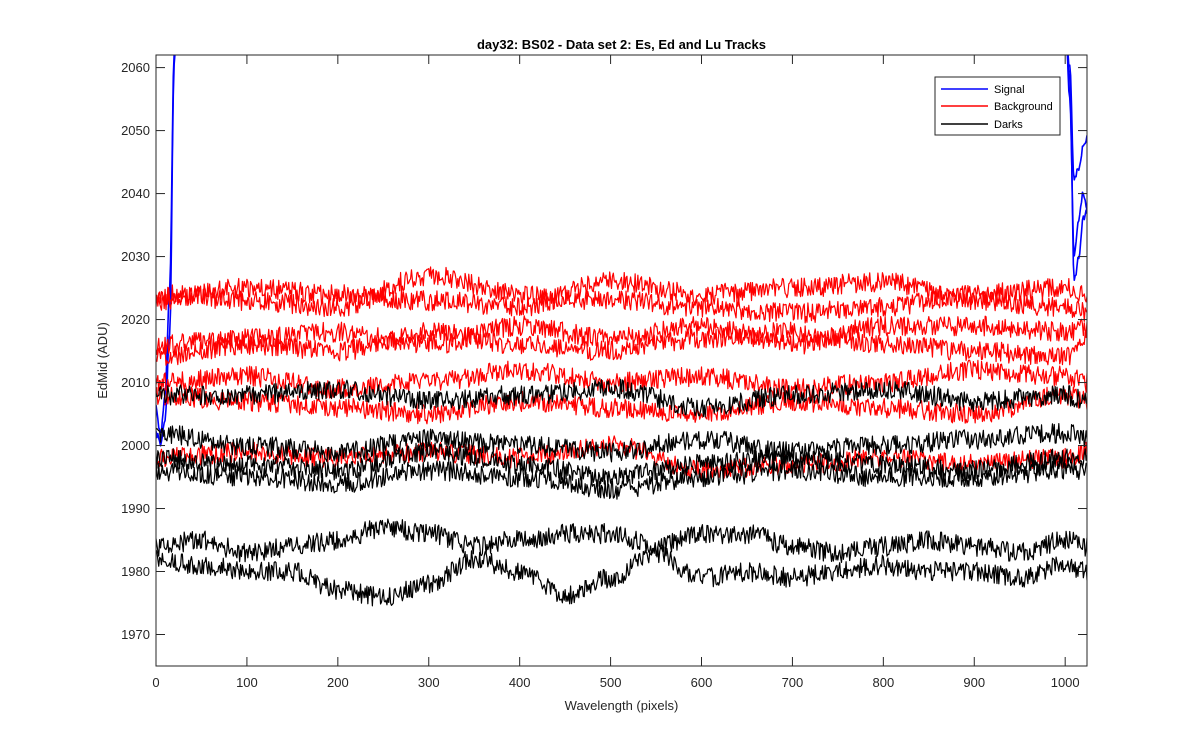 Image resolution: width=1200 pixels, height=750 pixels. What do you see at coordinates (102, 360) in the screenshot?
I see `y-axis-label: EdMid (ADU)` at bounding box center [102, 360].